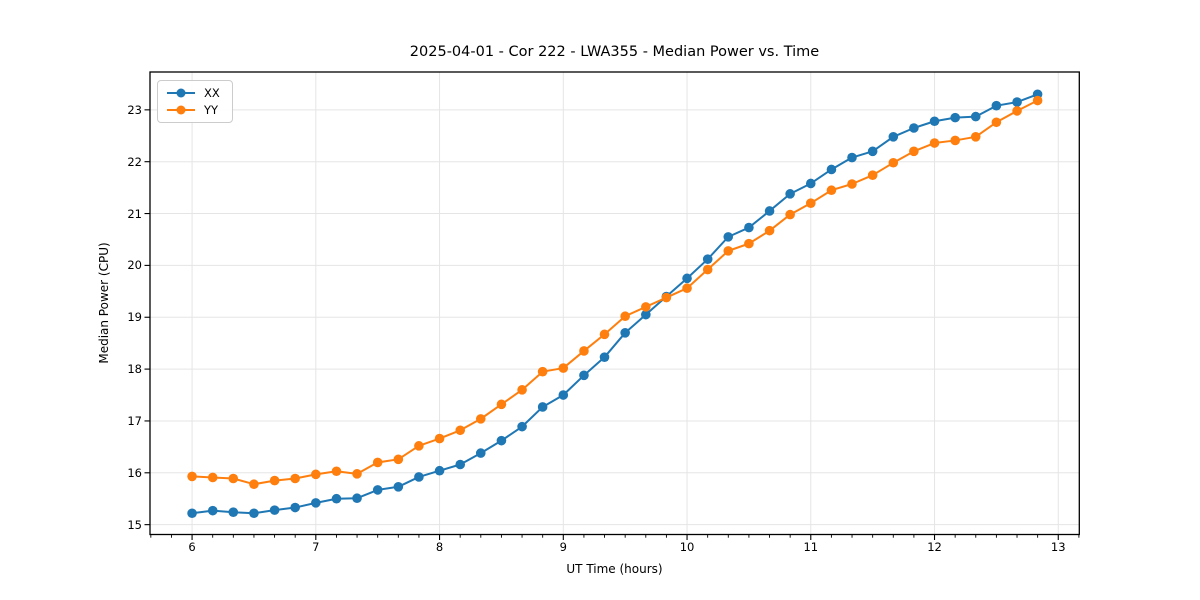 The image size is (1200, 600). Describe the element at coordinates (439, 547) in the screenshot. I see `x-tick-label-8: 8` at that location.